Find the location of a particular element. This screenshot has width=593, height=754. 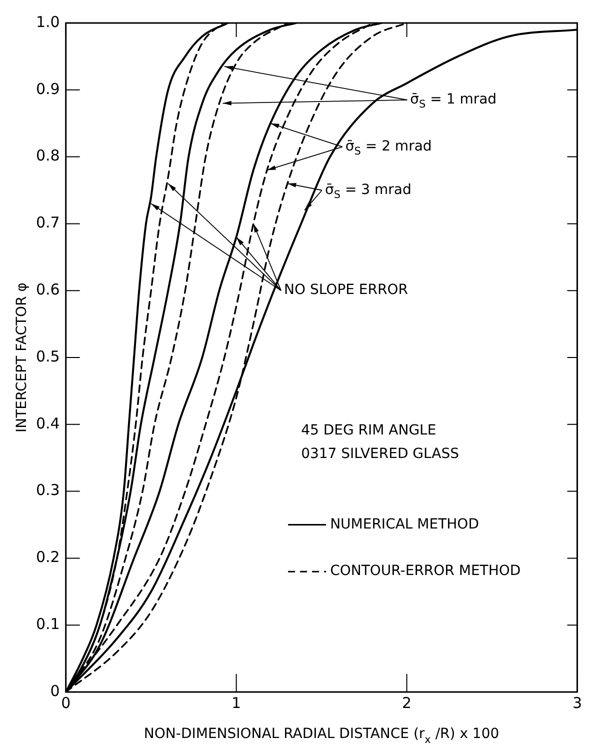

annotation: CONTOUR-ERROR METHOD is located at coordinates (425, 571).